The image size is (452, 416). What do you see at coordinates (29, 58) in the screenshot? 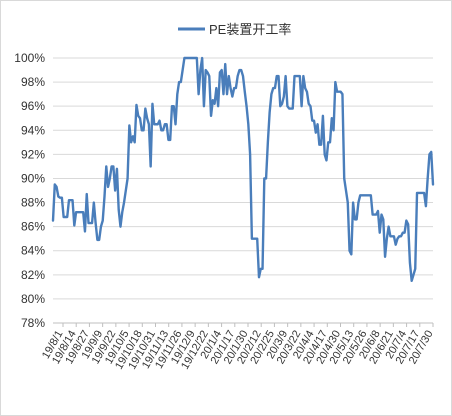
I see `y-tick-label: 100%` at bounding box center [29, 58].